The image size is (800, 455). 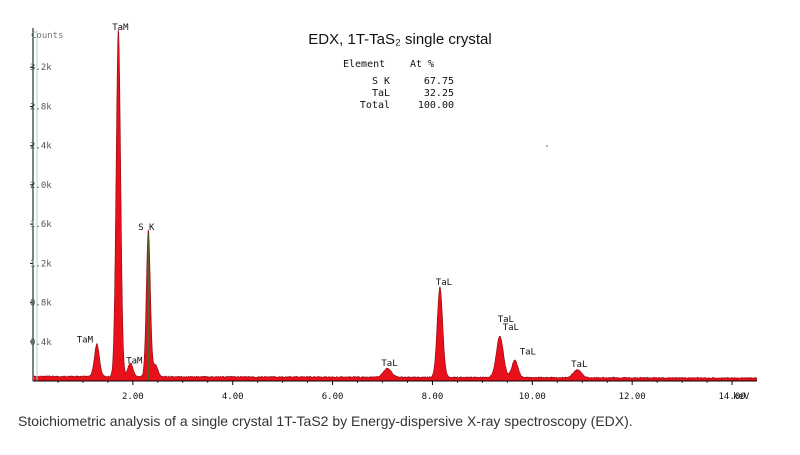 What do you see at coordinates (41, 68) in the screenshot?
I see `y-tick-label: 3.2k` at bounding box center [41, 68].